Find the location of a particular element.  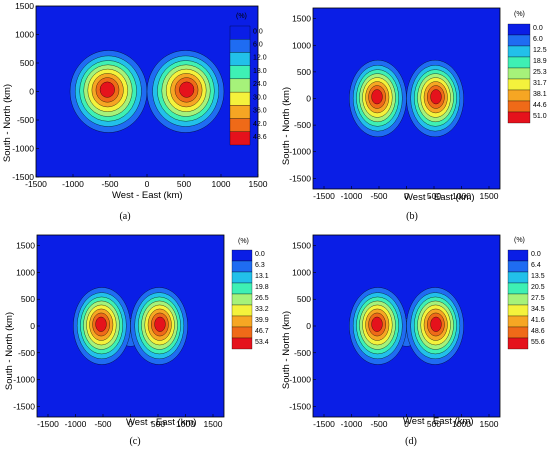

colorbar-tick-label: 27.5 is located at coordinates (538, 298).